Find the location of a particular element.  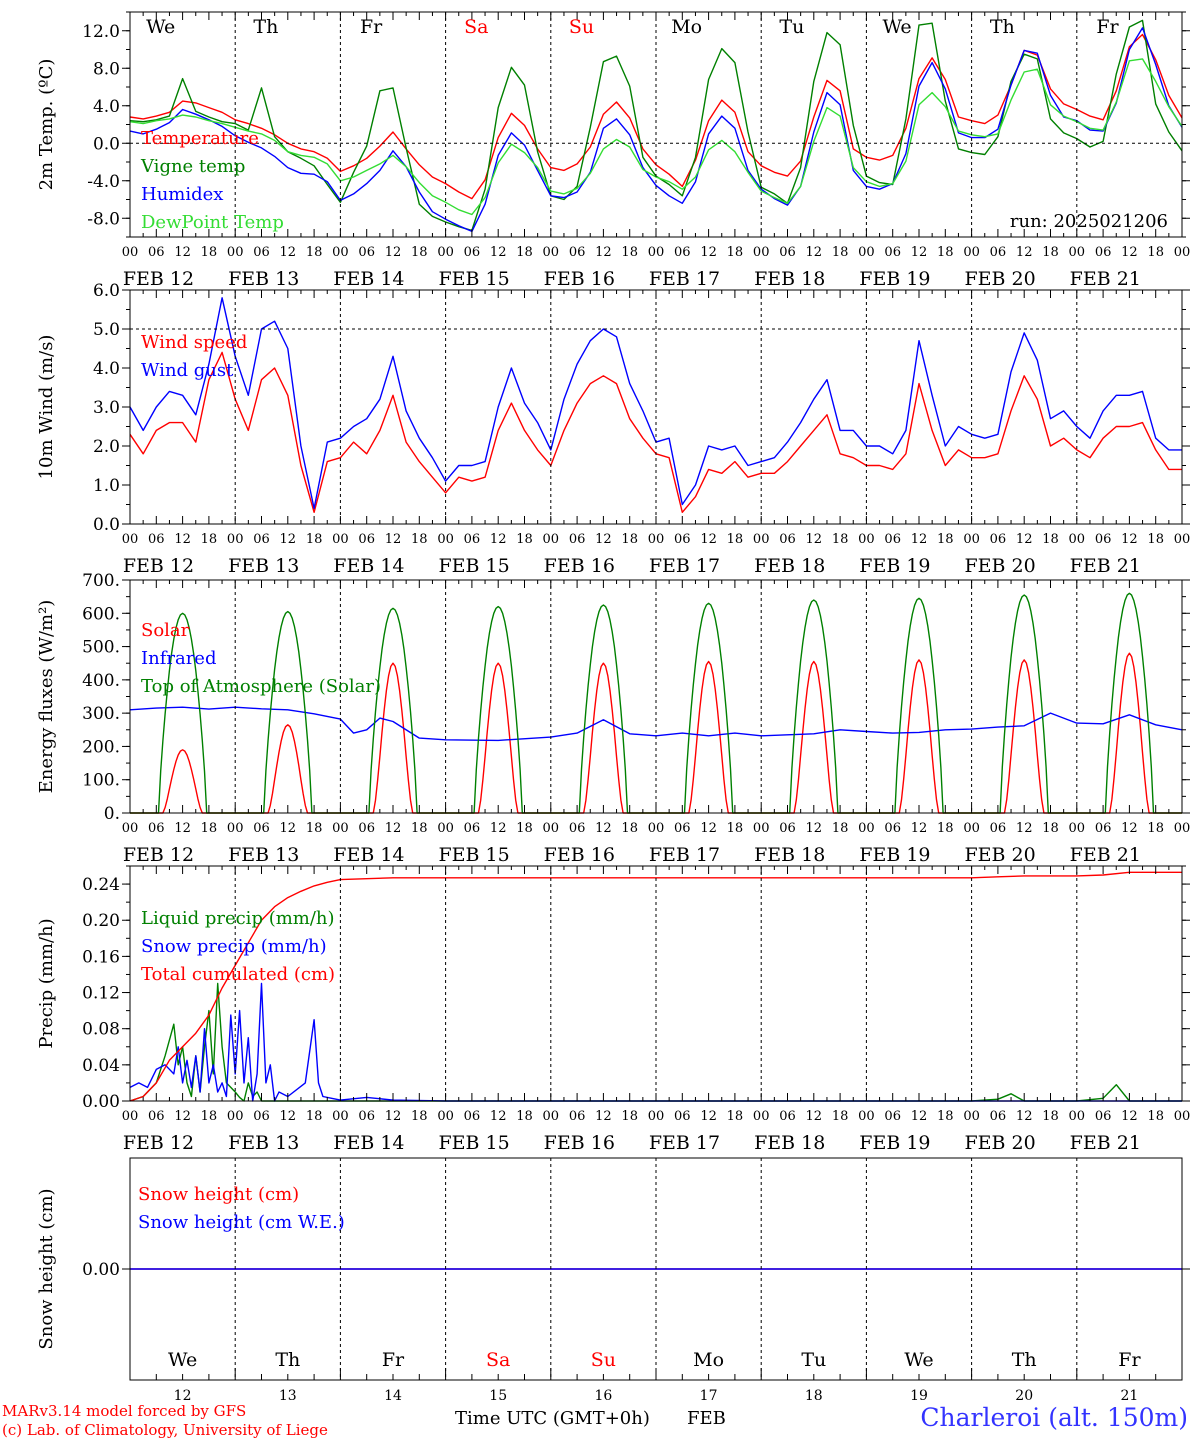

date-label: FEB 16 is located at coordinates (579, 279).